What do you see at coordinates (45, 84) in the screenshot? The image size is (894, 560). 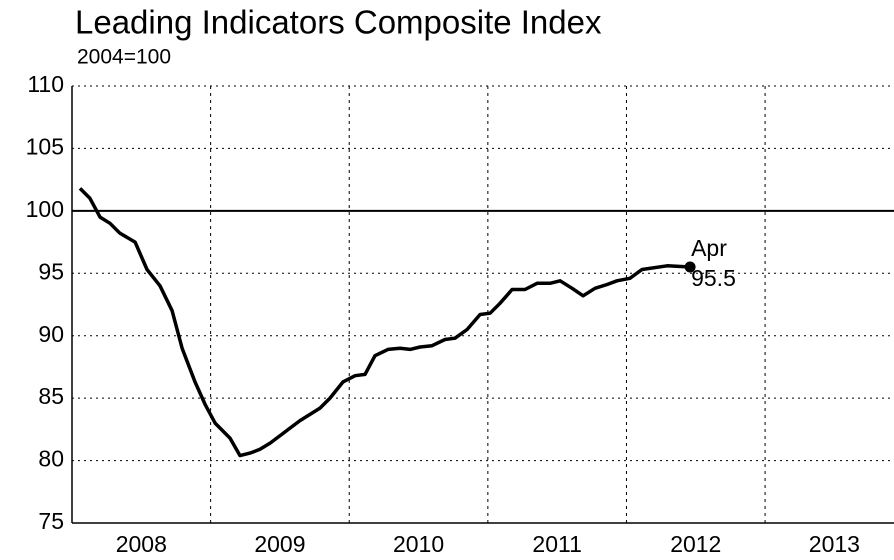 I see `y-tick-label: 110` at bounding box center [45, 84].